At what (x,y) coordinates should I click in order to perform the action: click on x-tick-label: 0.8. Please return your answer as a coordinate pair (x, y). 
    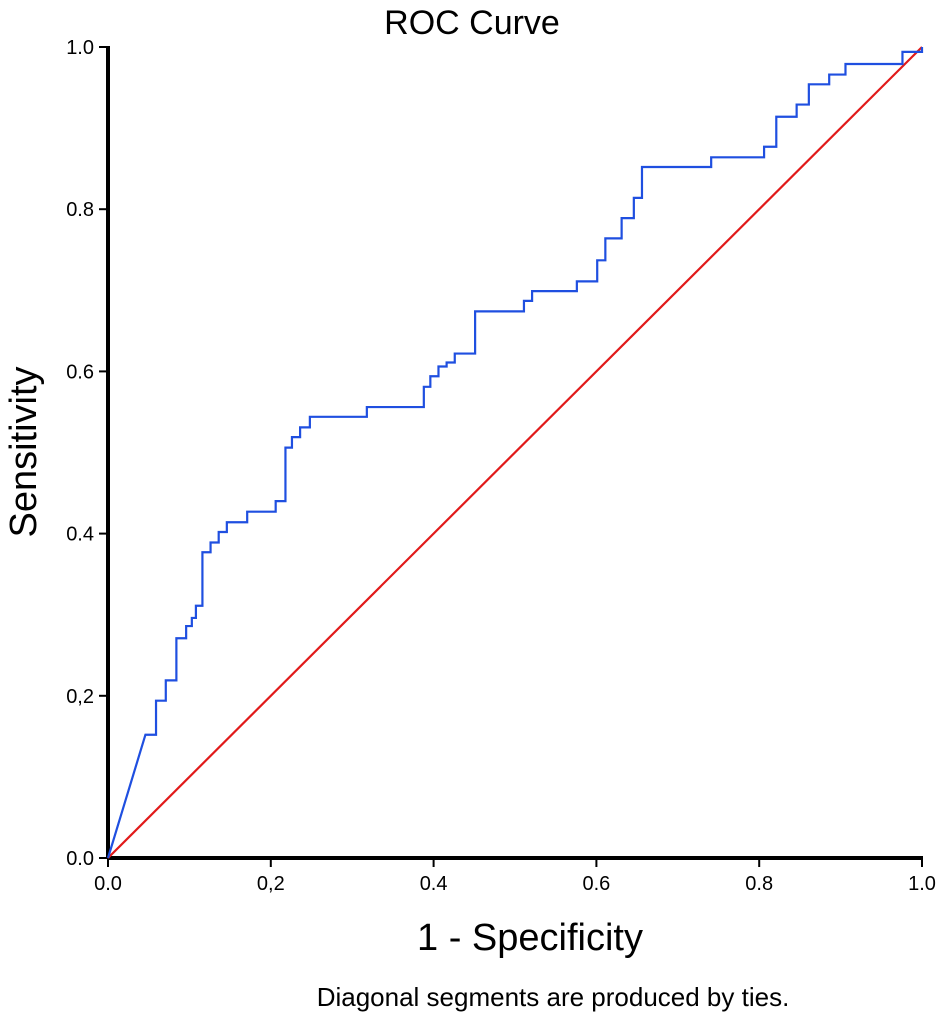
    Looking at the image, I should click on (759, 884).